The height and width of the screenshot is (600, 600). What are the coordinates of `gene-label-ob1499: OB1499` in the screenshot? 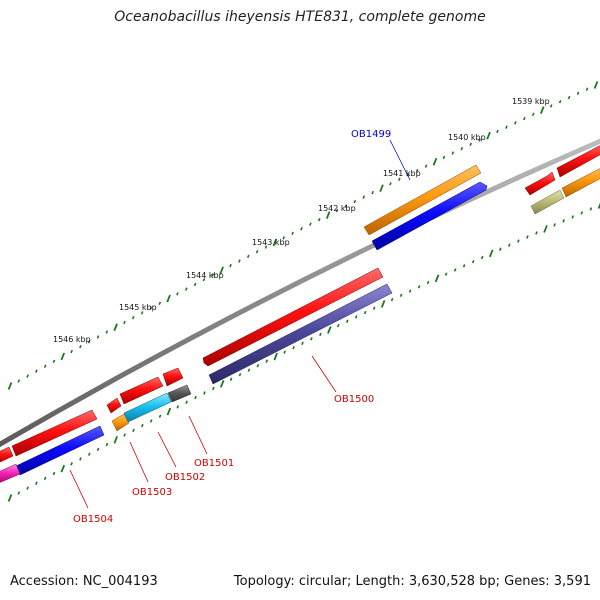 It's located at (371, 134).